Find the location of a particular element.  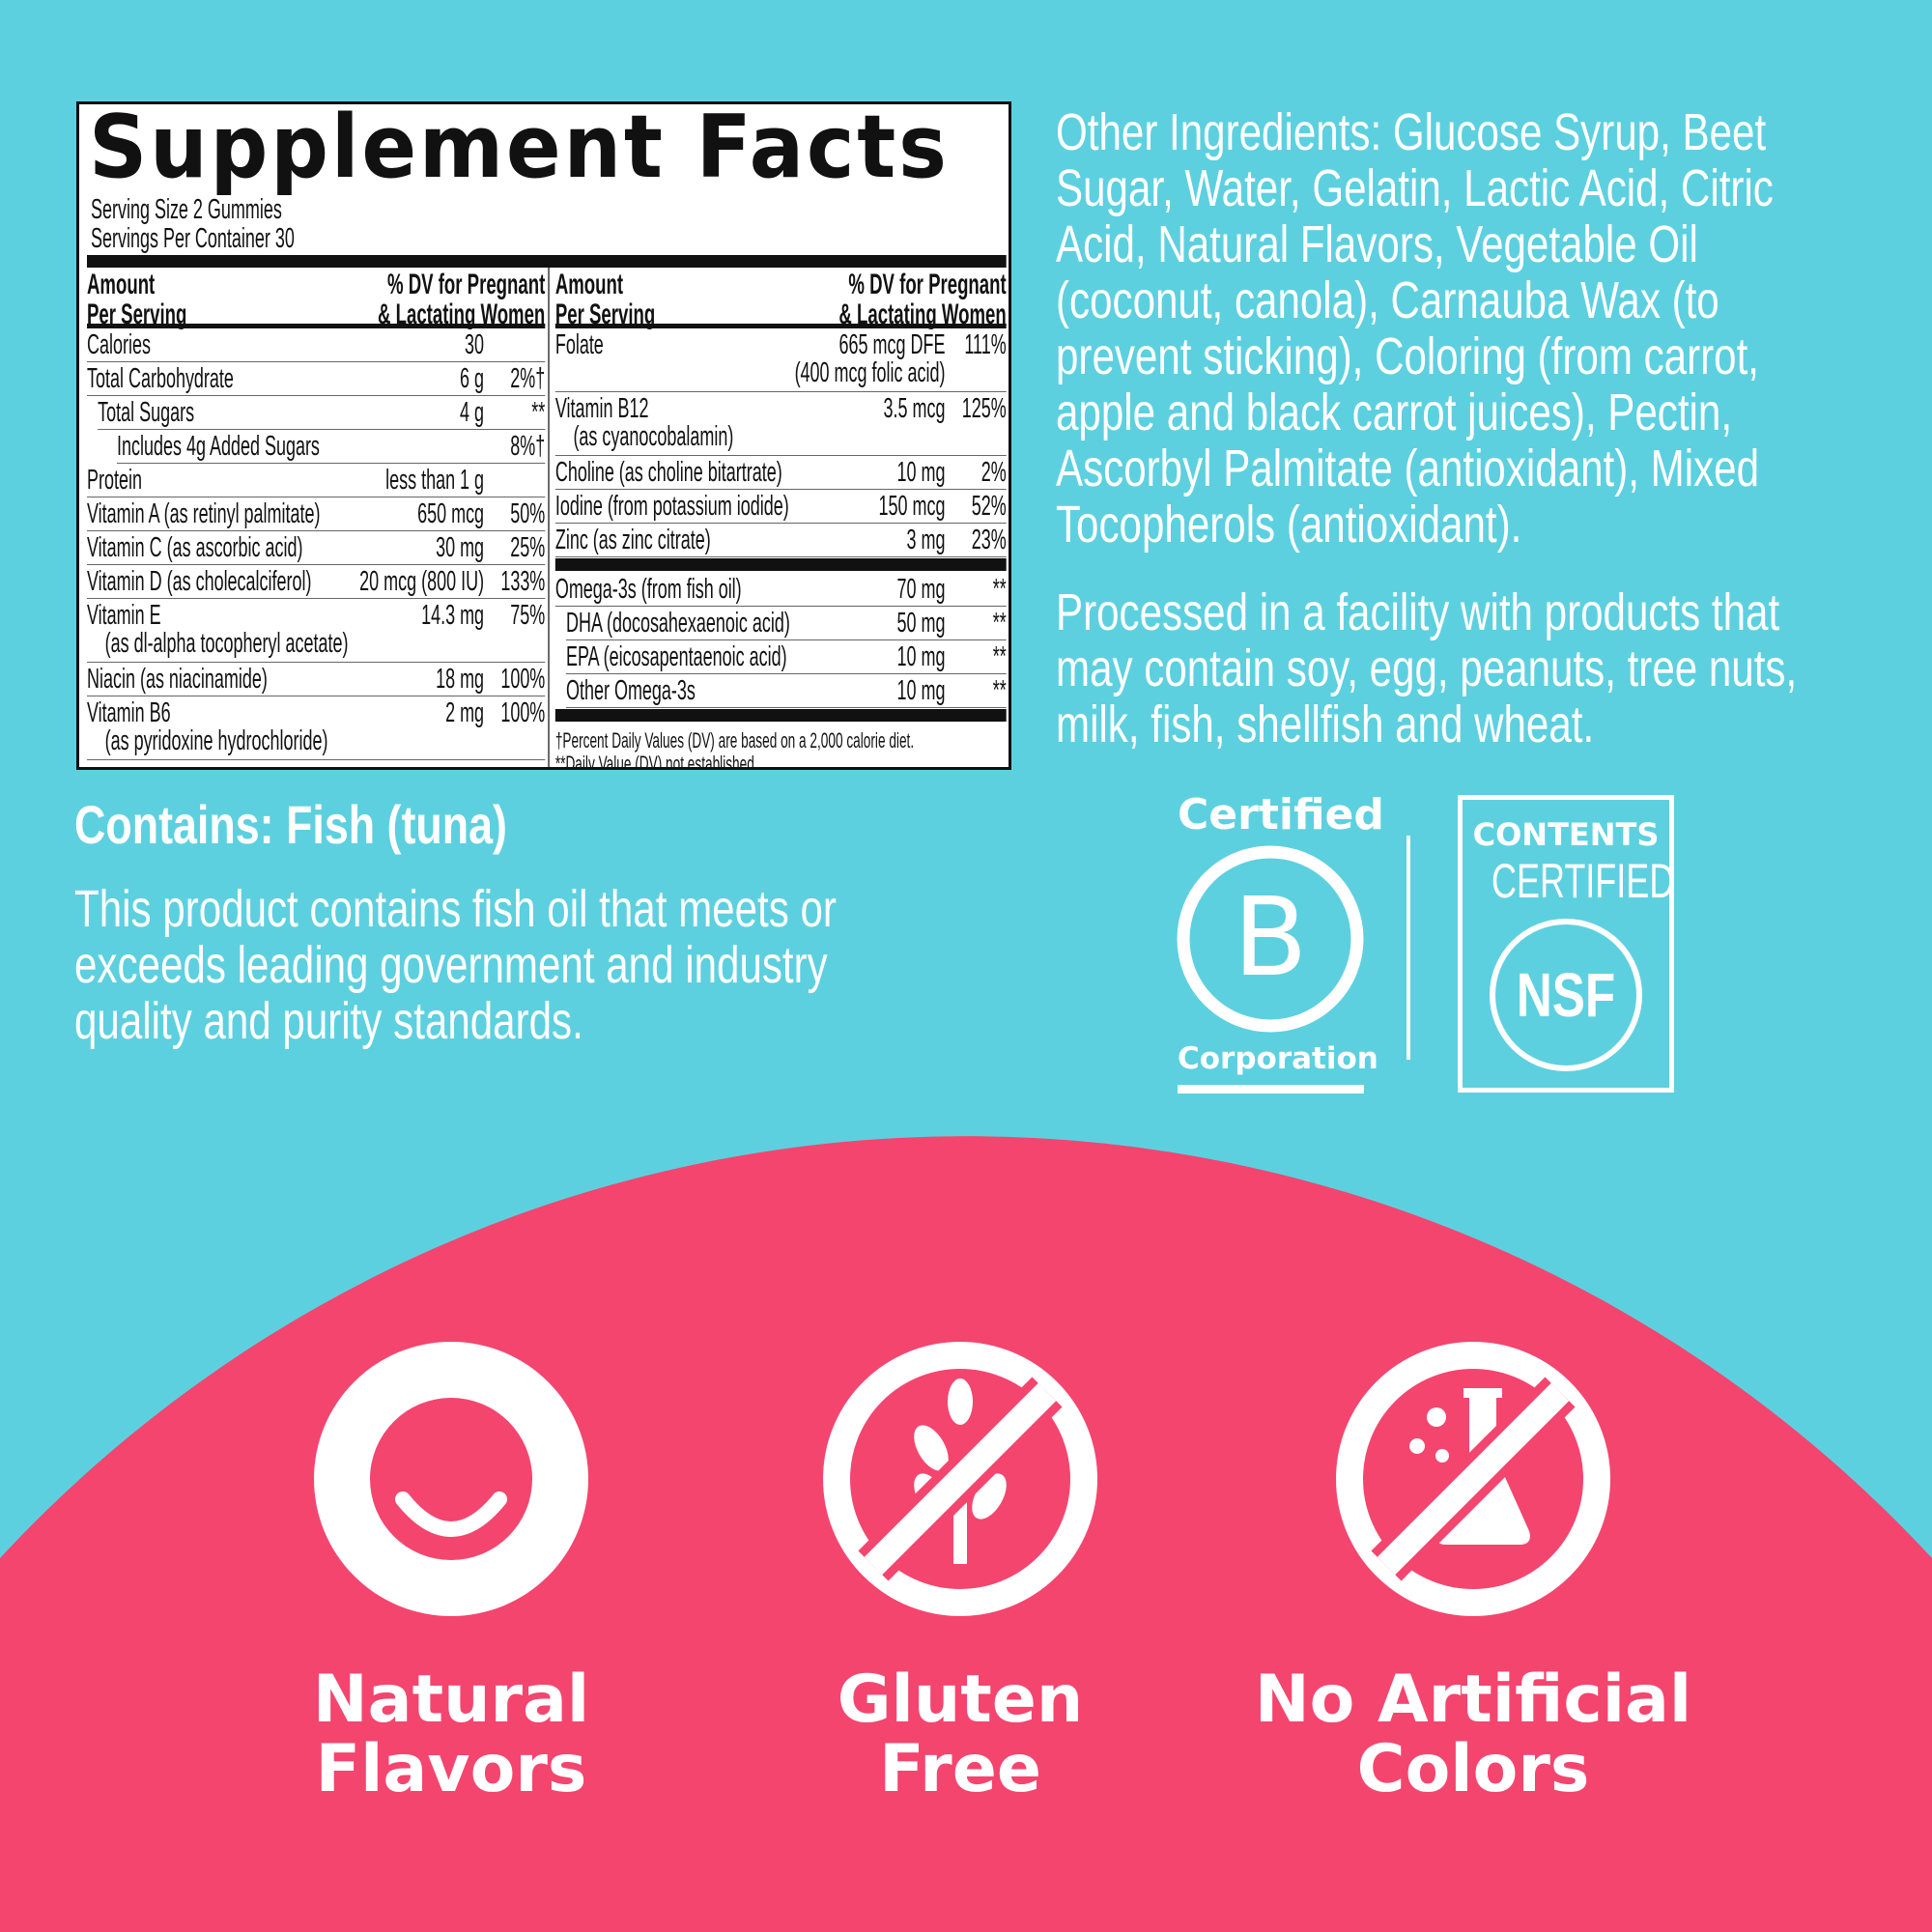

nutrient-name: Vitamin C (as ascorbic acid) is located at coordinates (195, 547).